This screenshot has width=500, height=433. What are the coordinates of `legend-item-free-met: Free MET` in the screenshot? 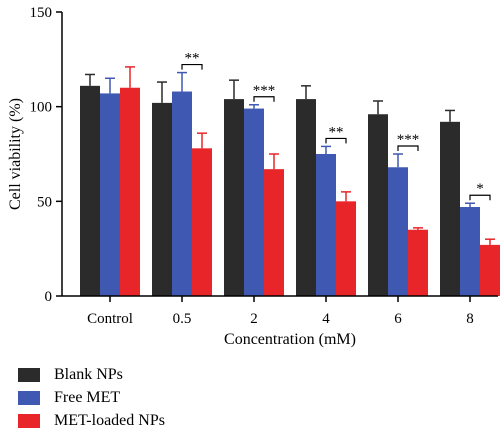 It's located at (91, 397).